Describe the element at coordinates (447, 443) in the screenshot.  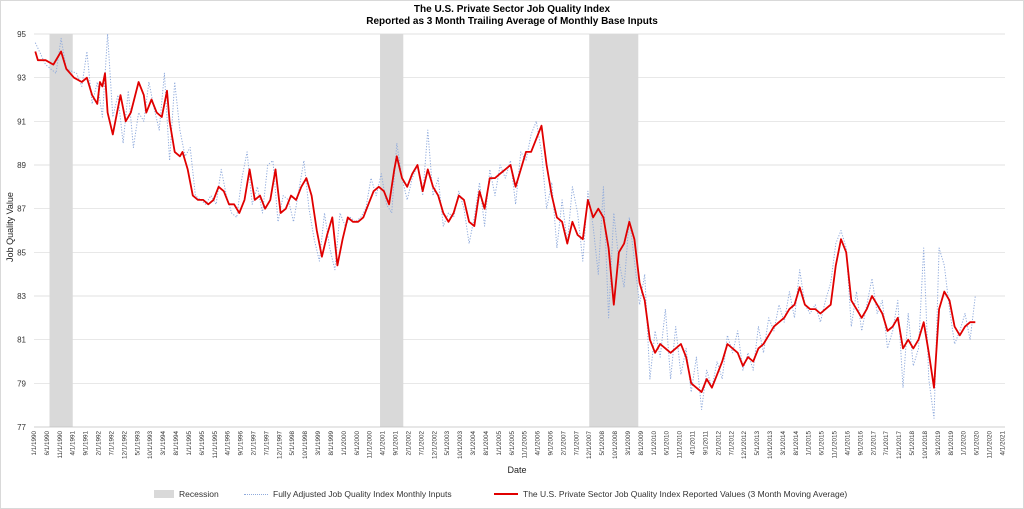
I see `x-tick-label: 5/1/2003` at that location.